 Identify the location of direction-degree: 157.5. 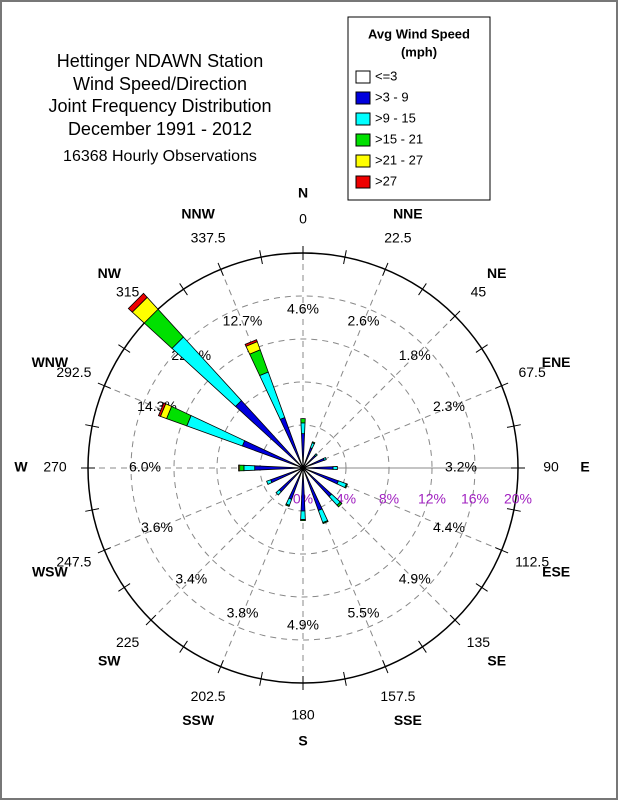
(397, 696).